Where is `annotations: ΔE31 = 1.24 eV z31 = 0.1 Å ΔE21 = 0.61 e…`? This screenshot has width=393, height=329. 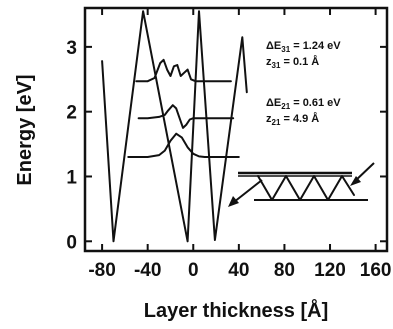
annotations: ΔE31 = 1.24 eV z31 = 0.1 Å ΔE21 = 0.61 e… is located at coordinates (303, 83).